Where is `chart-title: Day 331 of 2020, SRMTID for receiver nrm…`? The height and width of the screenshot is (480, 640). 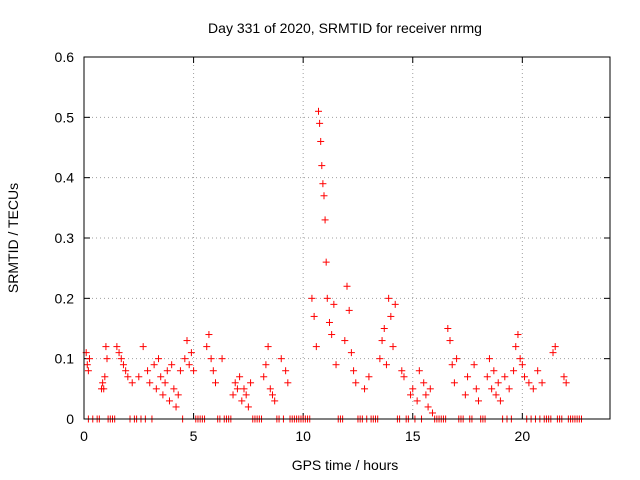 chart-title: Day 331 of 2020, SRMTID for receiver nrm… is located at coordinates (345, 28).